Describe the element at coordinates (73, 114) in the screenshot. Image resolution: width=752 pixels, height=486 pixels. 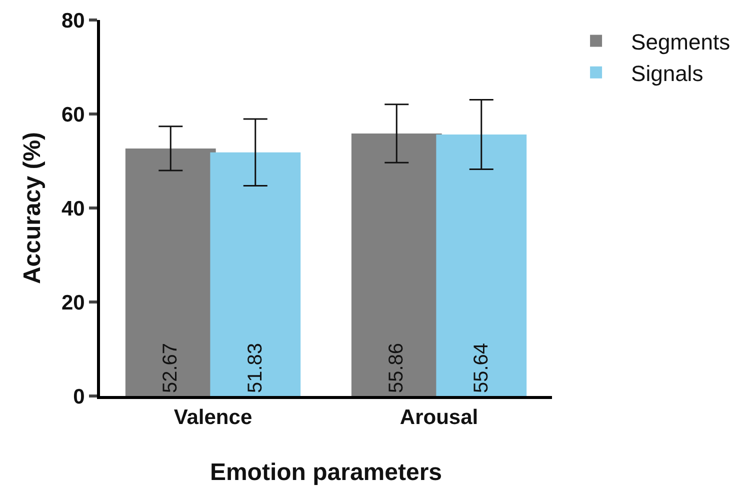
I see `y-tick-label: 60` at that location.